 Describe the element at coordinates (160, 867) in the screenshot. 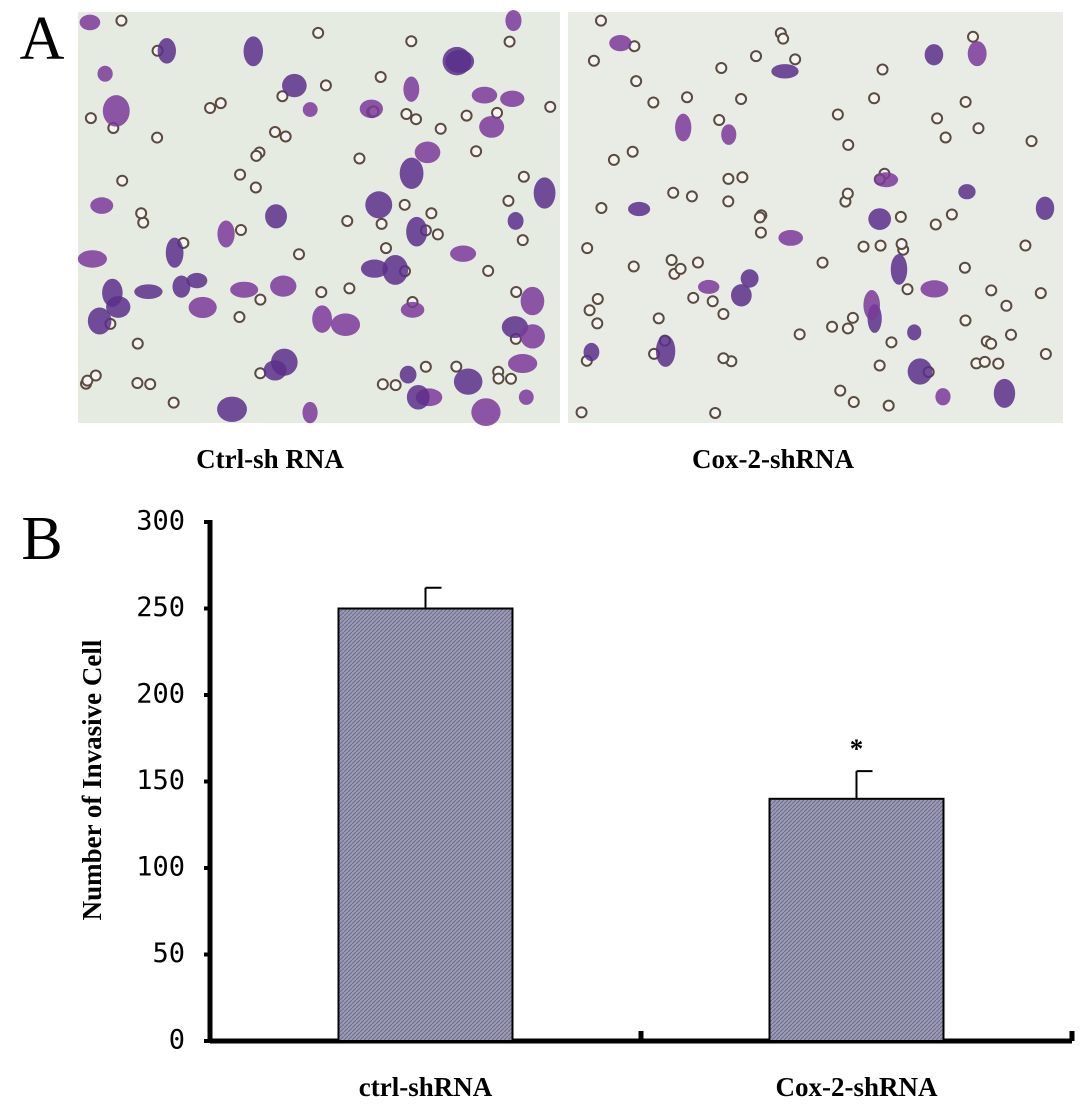

I see `y-tick-label: 100` at that location.